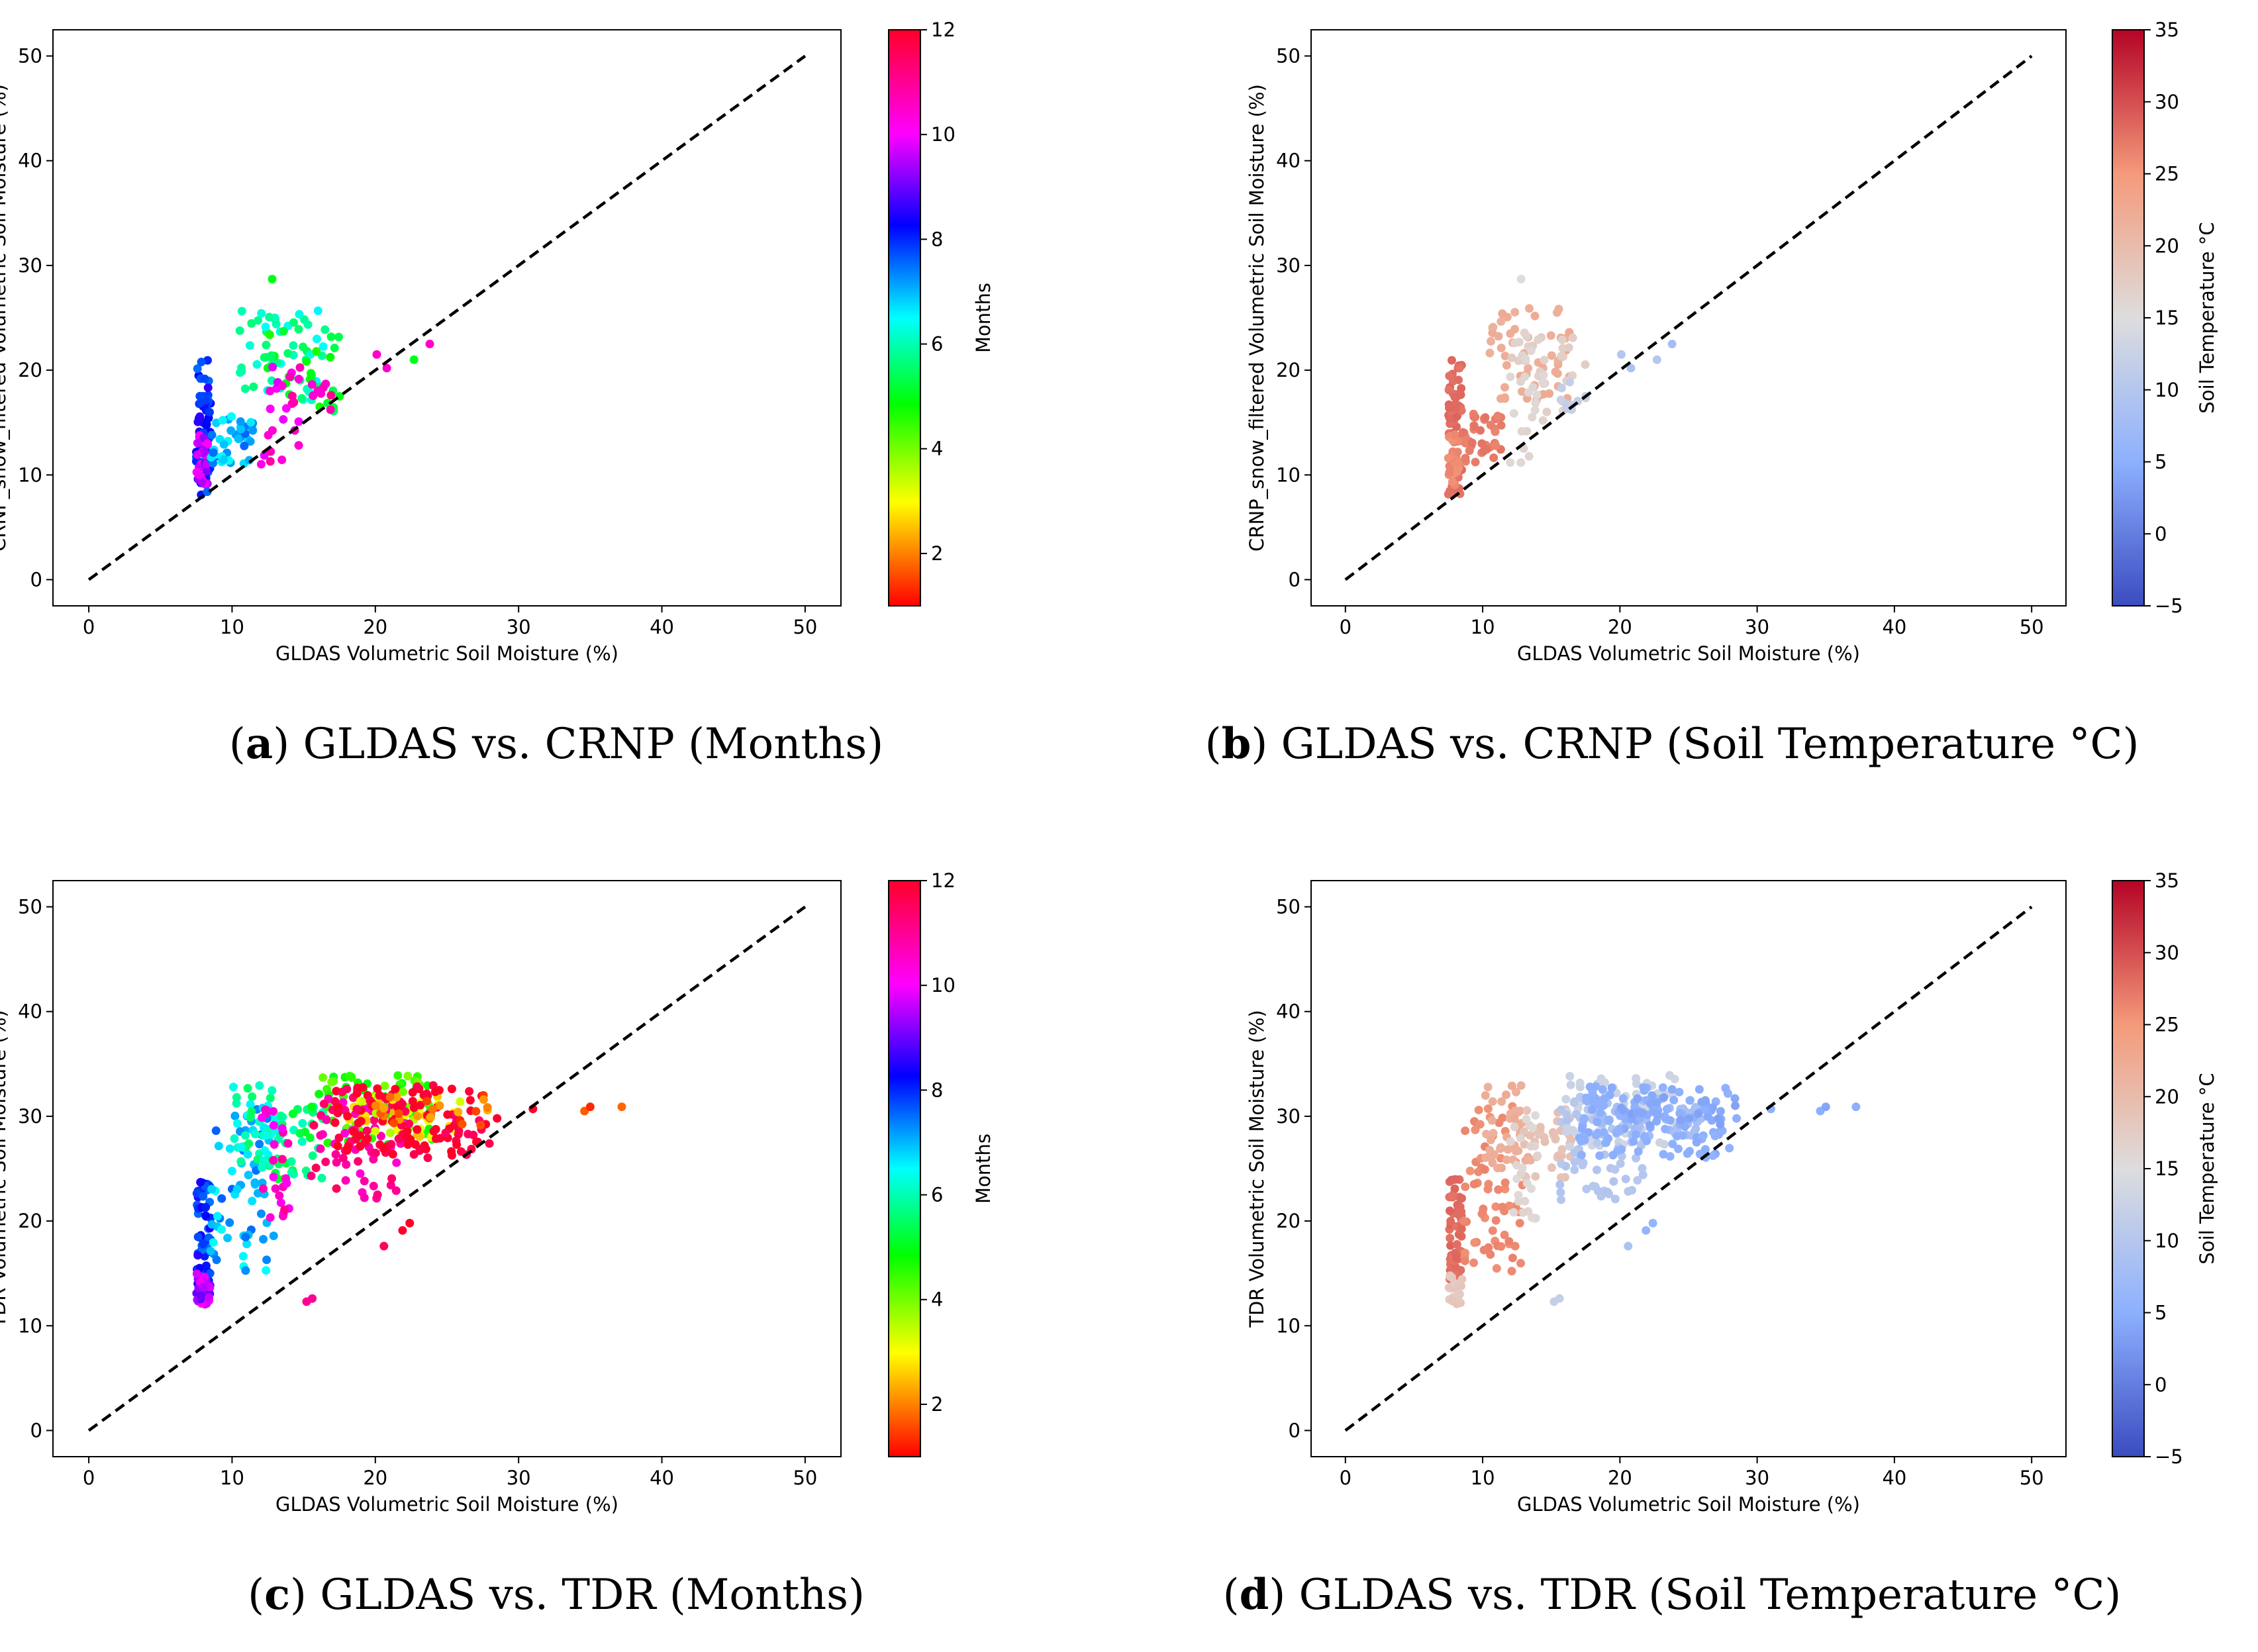  What do you see at coordinates (2032, 627) in the screenshot?
I see `x-tick-label: 50` at bounding box center [2032, 627].